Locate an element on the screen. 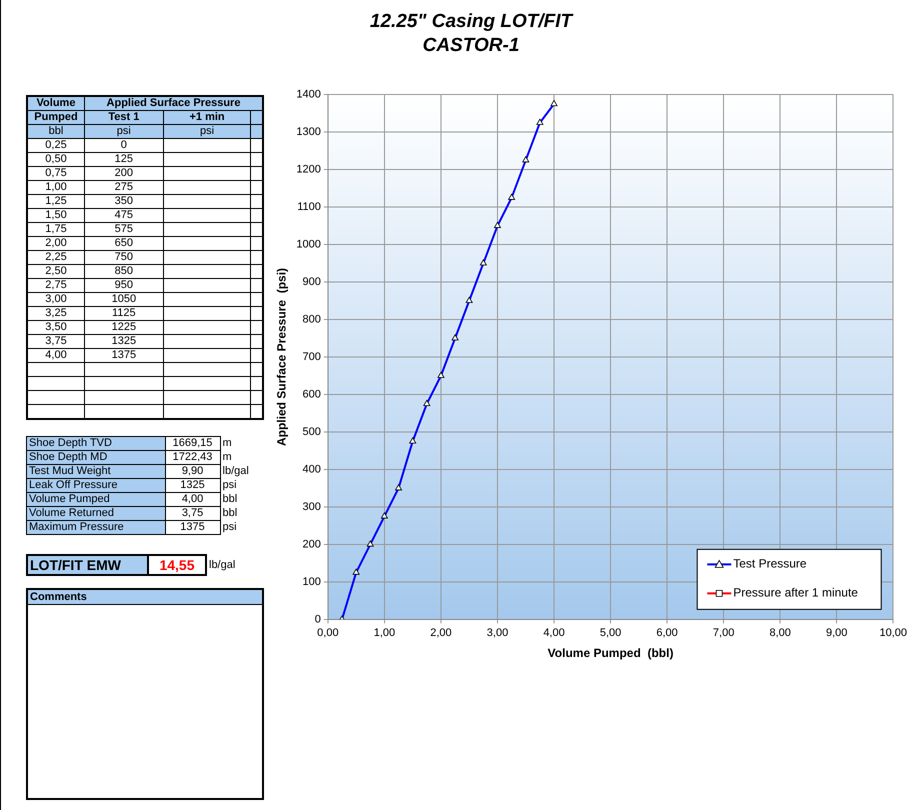 The height and width of the screenshot is (810, 909). y-tick-label: 600 is located at coordinates (311, 394).